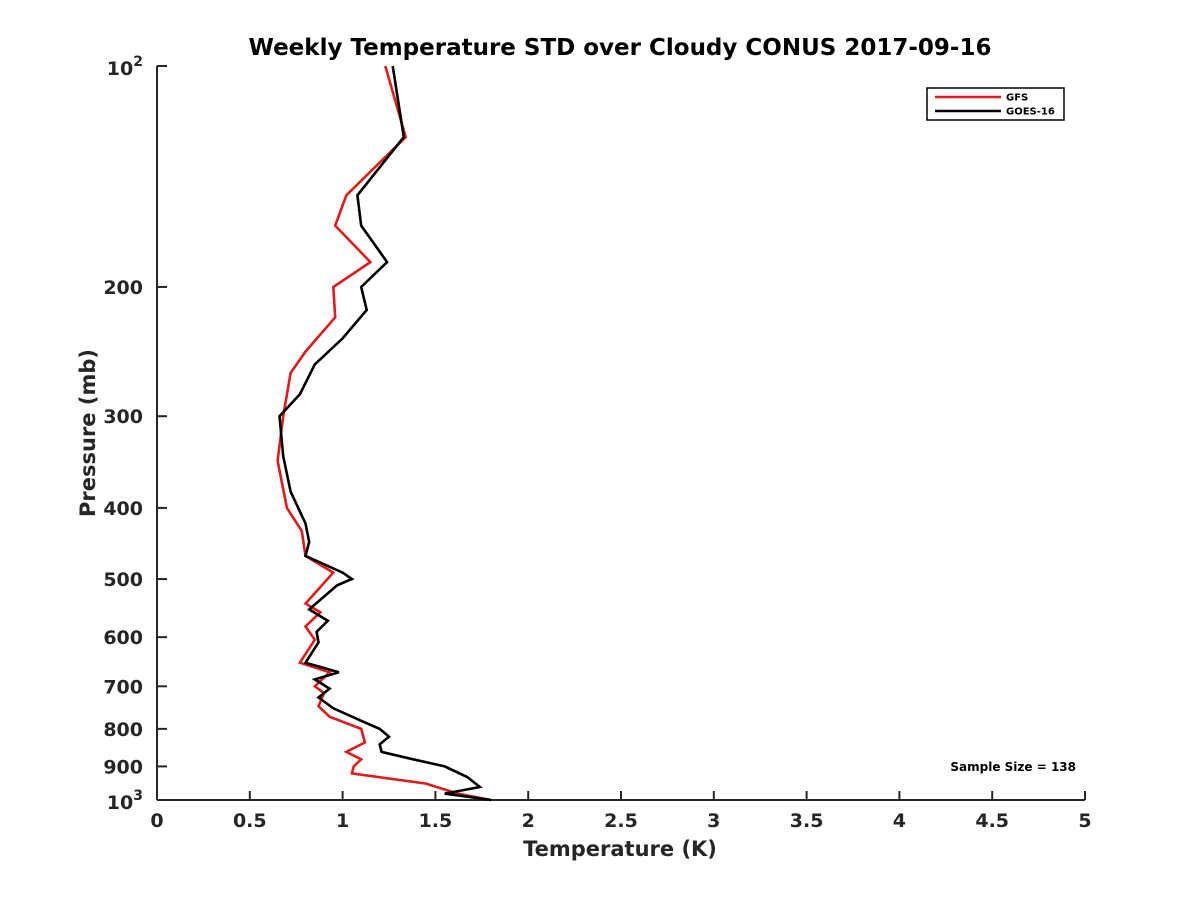 Image resolution: width=1200 pixels, height=900 pixels. I want to click on x-tick-label: 0.5, so click(250, 821).